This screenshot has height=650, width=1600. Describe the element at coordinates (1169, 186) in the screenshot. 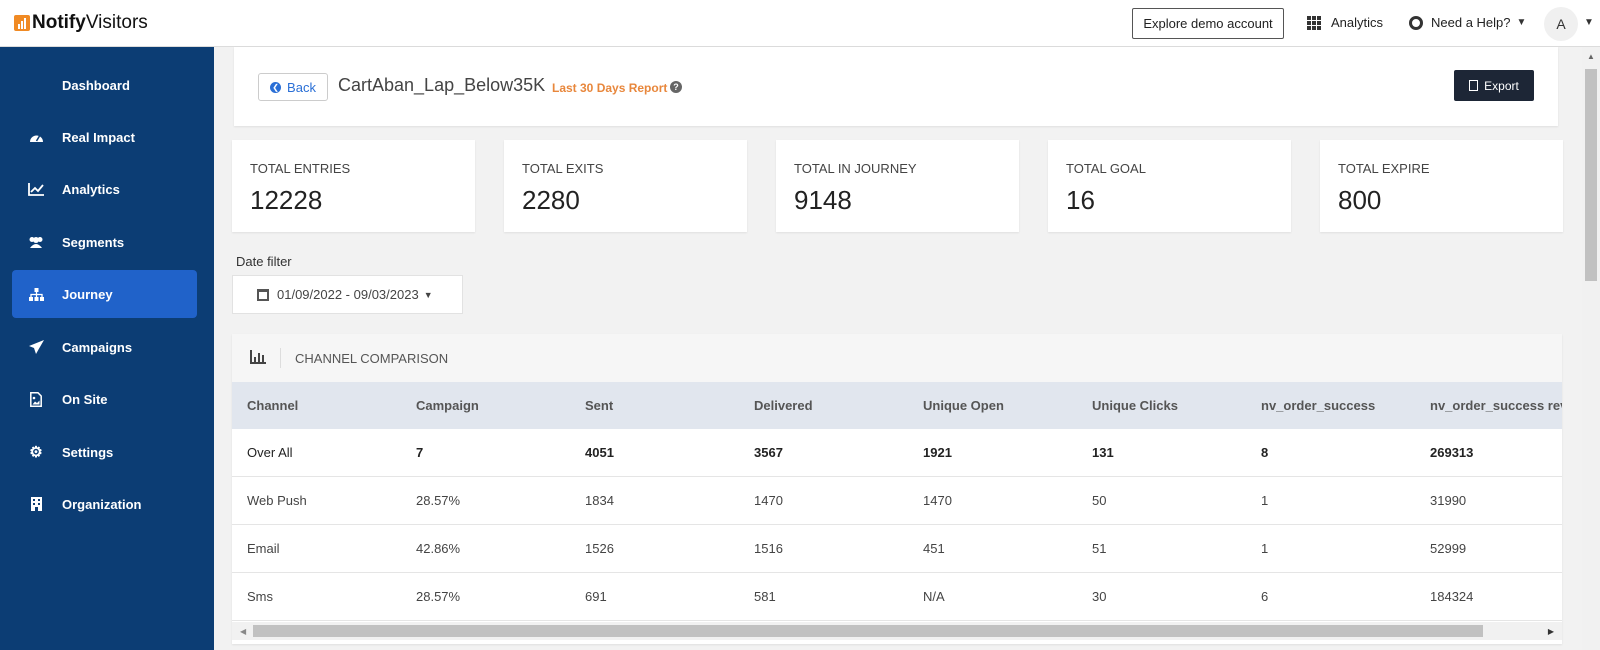

I see `stat-card-total-goal: TOTAL GOAL 16` at that location.